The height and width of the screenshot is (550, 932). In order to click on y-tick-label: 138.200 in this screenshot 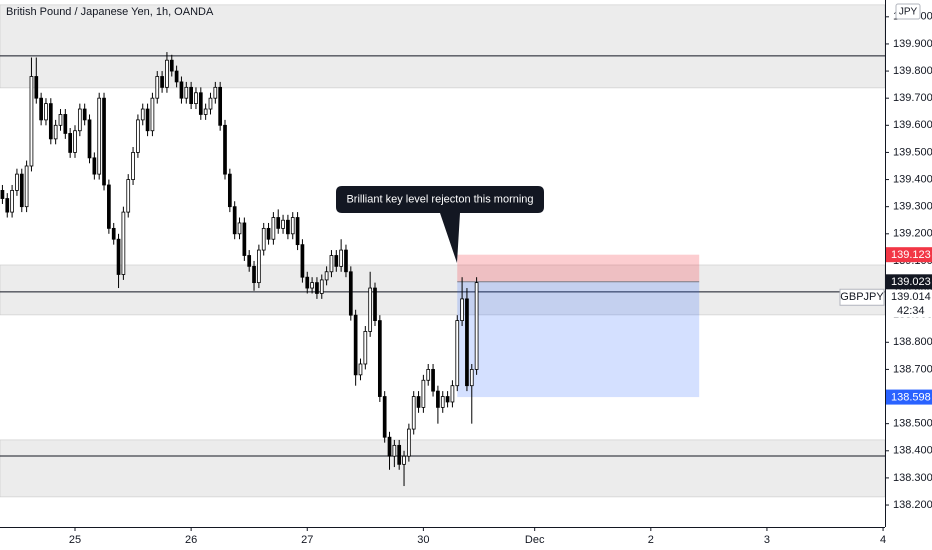, I will do `click(912, 505)`.